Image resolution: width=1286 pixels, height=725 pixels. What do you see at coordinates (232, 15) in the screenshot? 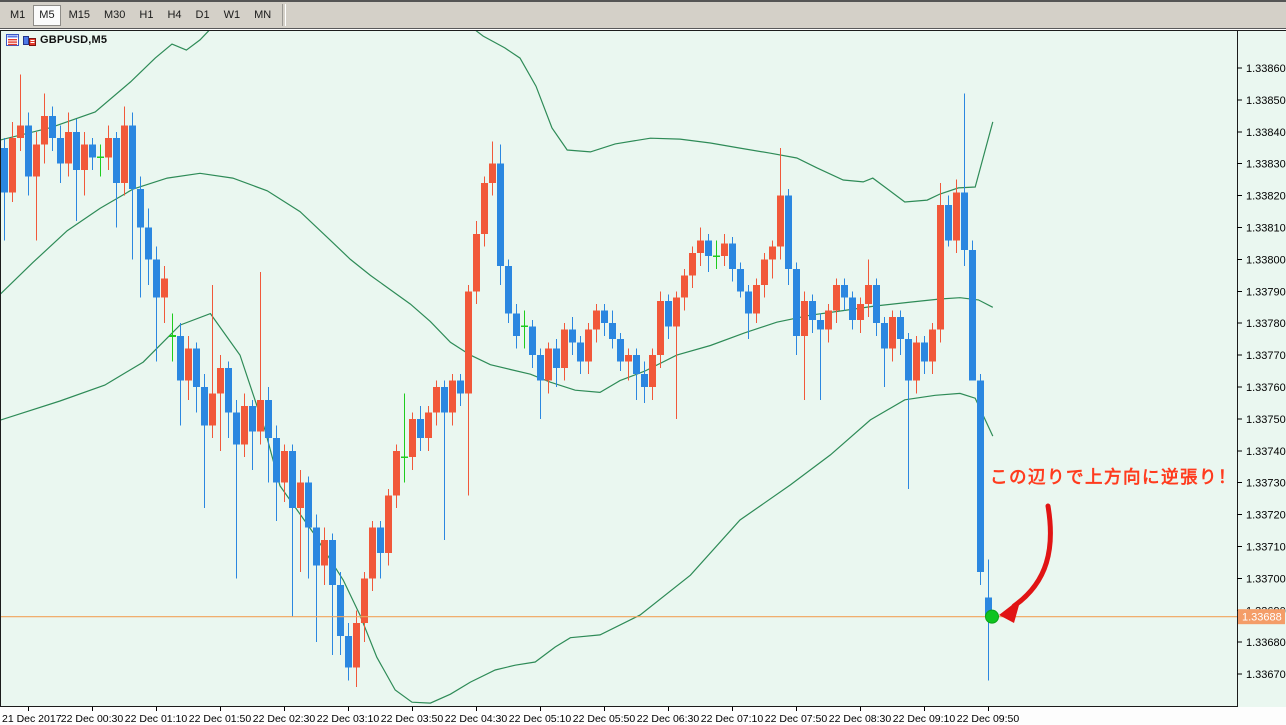
I see `timeframe-button-W1: W1` at bounding box center [232, 15].